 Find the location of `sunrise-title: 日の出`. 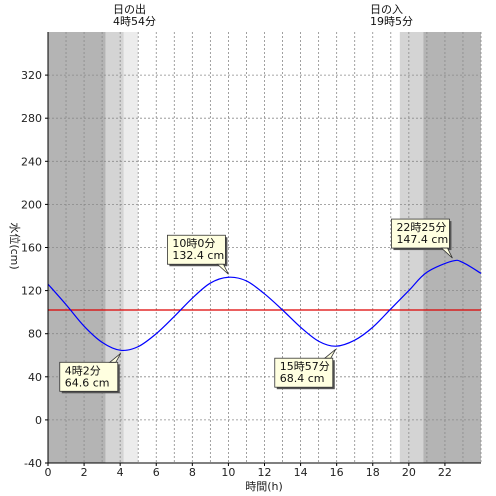

sunrise-title: 日の出 is located at coordinates (129, 9).